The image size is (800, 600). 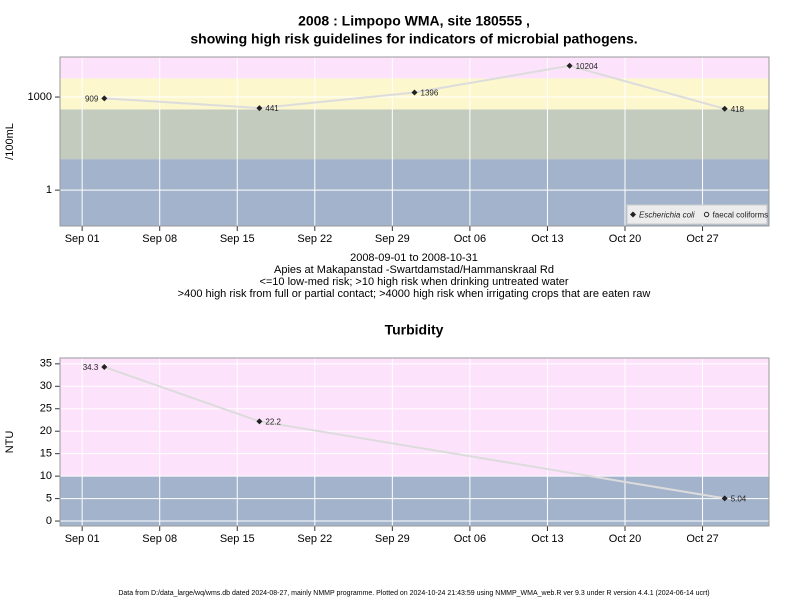 What do you see at coordinates (697, 214) in the screenshot?
I see `legend-box` at bounding box center [697, 214].